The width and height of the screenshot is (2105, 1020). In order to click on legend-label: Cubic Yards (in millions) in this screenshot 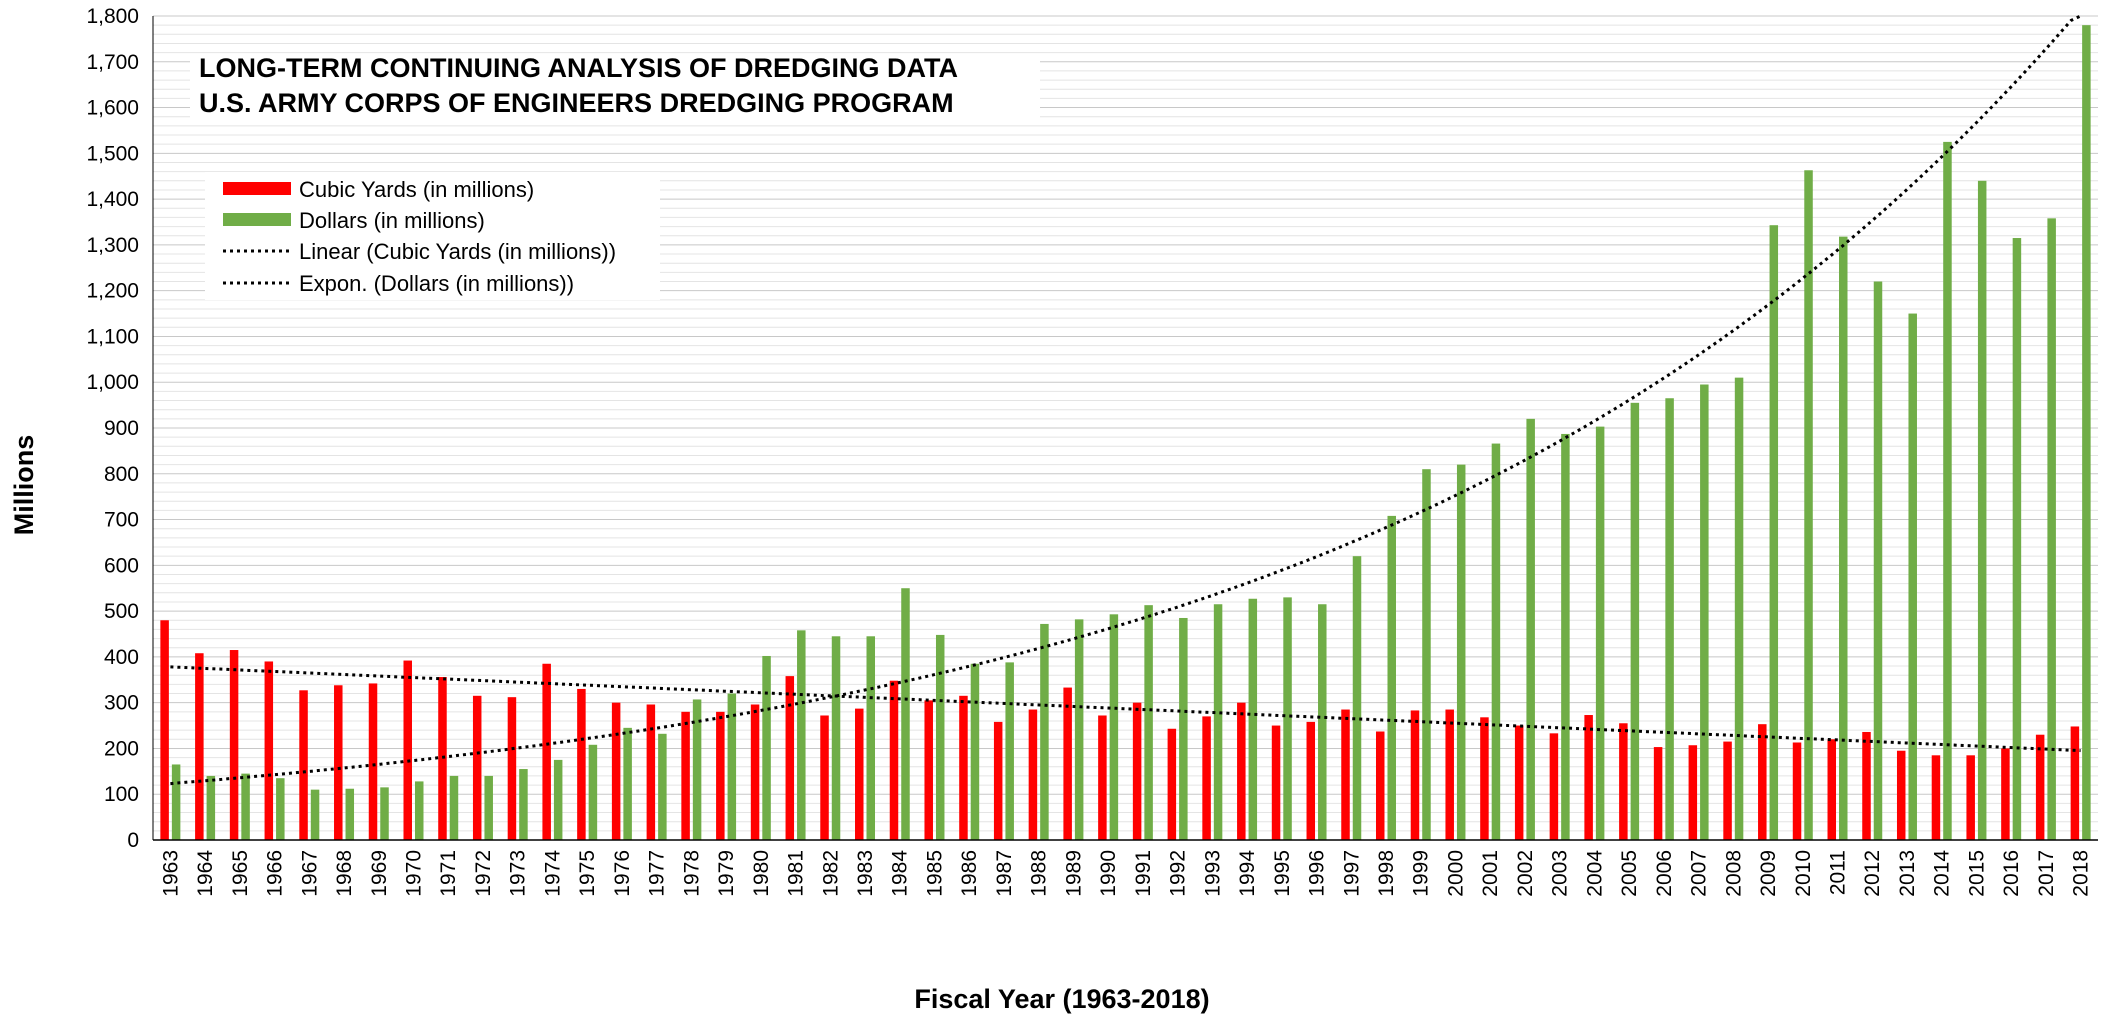, I will do `click(416, 189)`.